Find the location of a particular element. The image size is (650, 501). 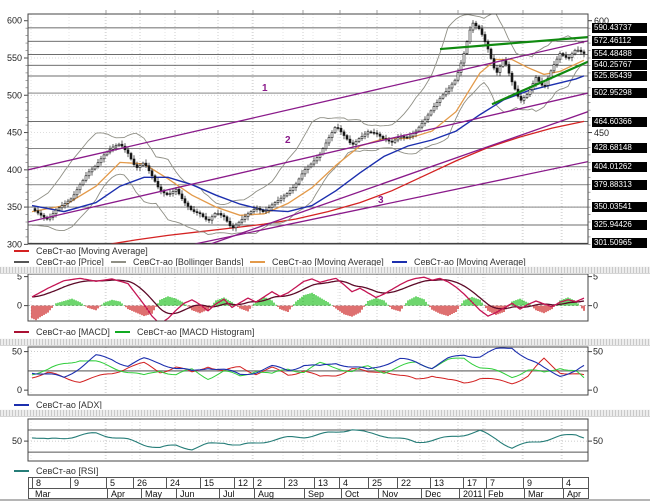

price-level-label: 464.60366 is located at coordinates (619, 121).